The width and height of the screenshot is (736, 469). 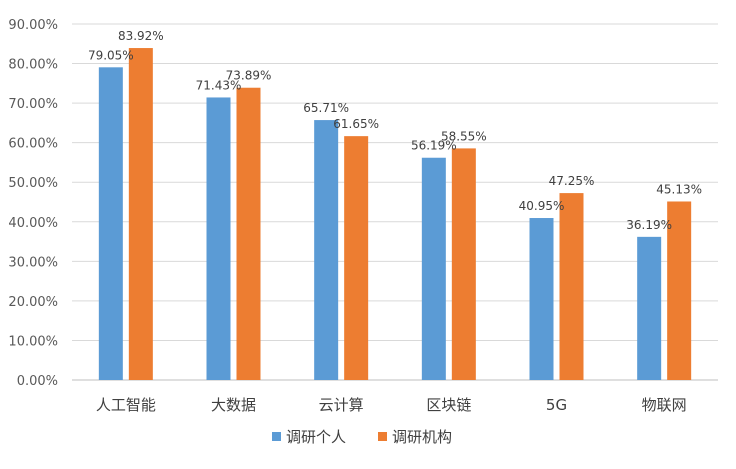 I want to click on data-label: 79.05%, so click(x=111, y=55).